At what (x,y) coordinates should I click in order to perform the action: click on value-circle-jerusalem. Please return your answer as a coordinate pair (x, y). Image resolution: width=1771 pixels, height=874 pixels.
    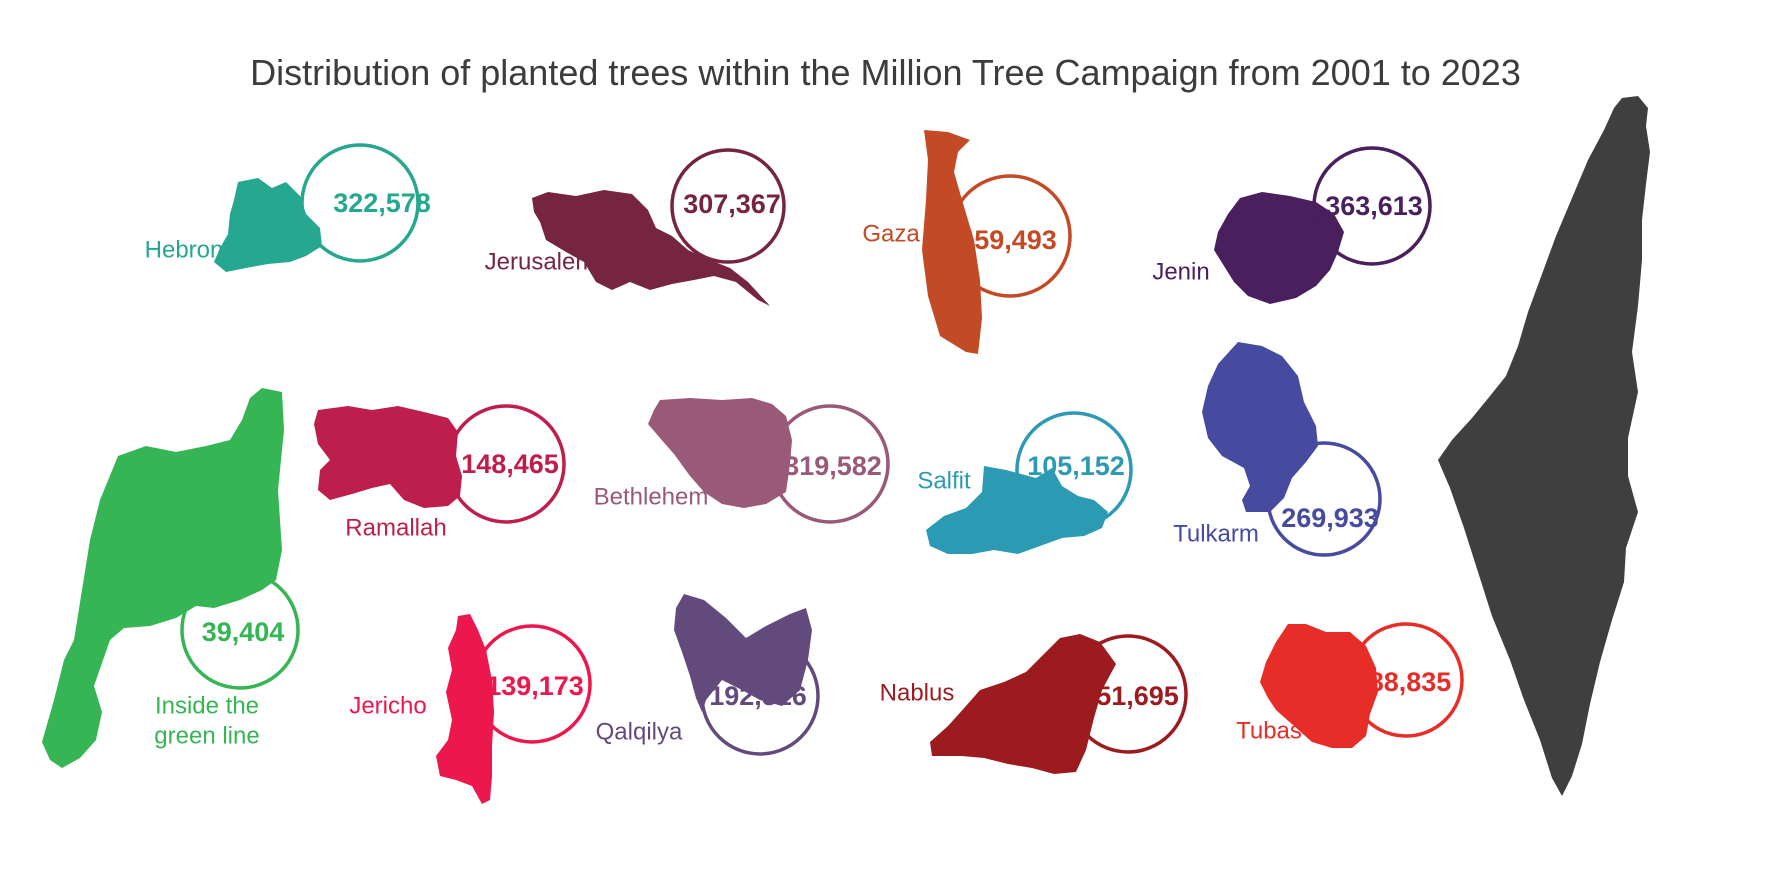
    Looking at the image, I should click on (728, 206).